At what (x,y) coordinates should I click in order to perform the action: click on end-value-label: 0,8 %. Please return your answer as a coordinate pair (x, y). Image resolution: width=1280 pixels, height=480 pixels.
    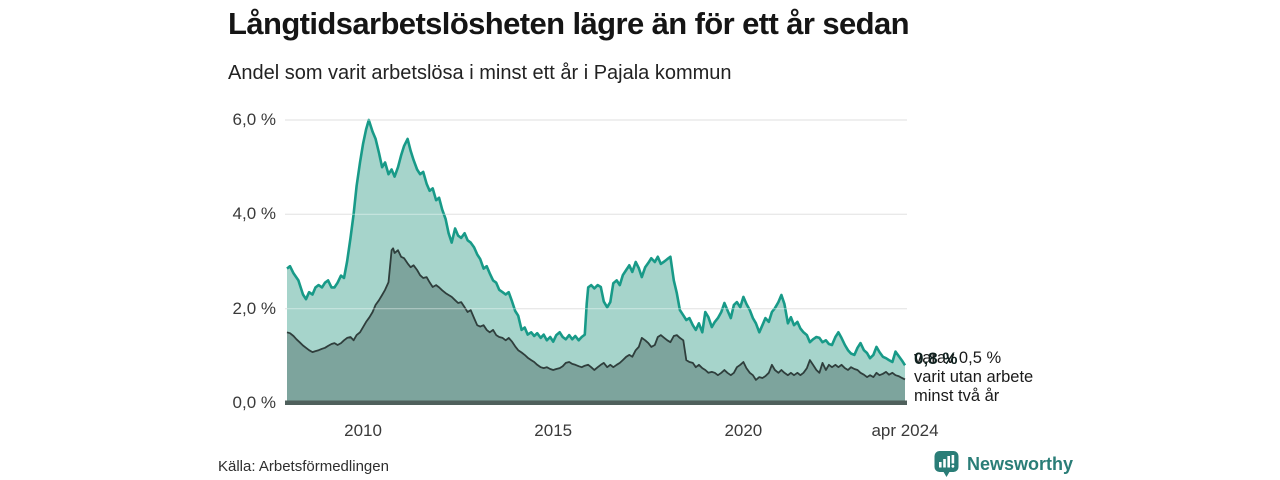
    Looking at the image, I should click on (936, 358).